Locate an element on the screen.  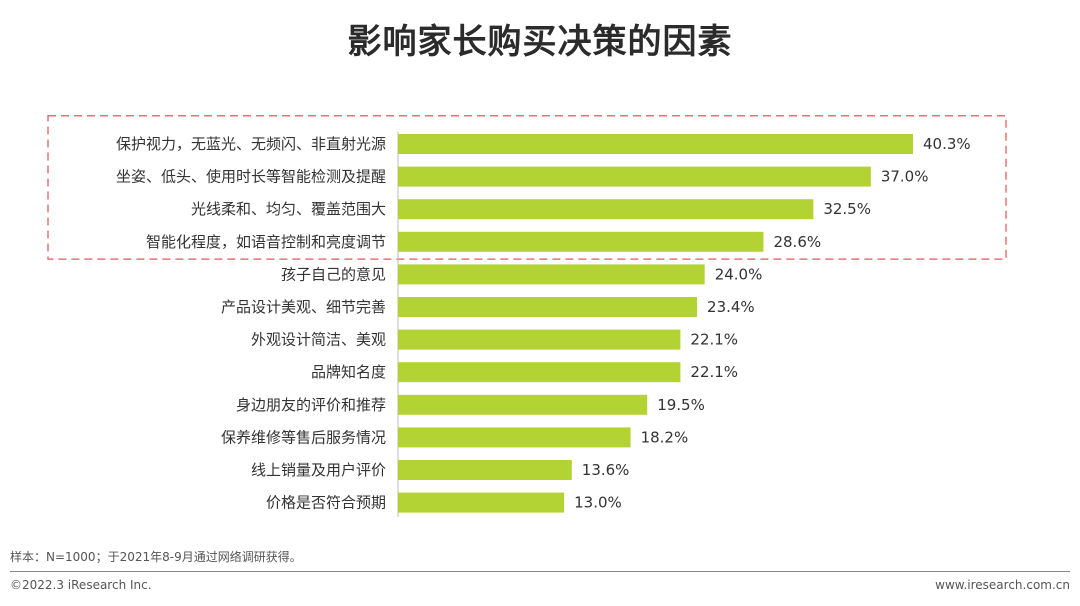
category-label: 价格是否符合预期 is located at coordinates (326, 503).